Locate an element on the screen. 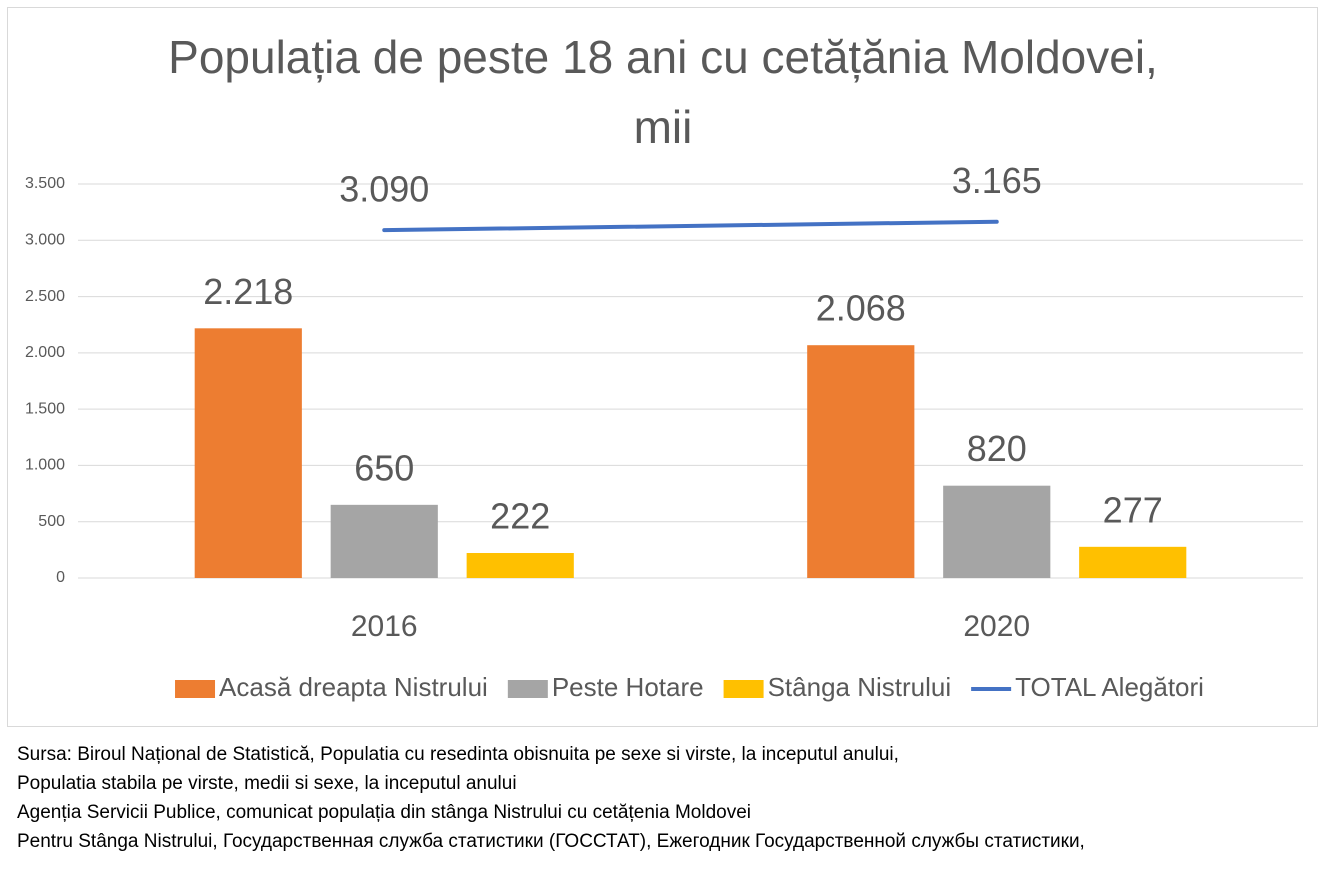  data-label: 650 is located at coordinates (384, 467).